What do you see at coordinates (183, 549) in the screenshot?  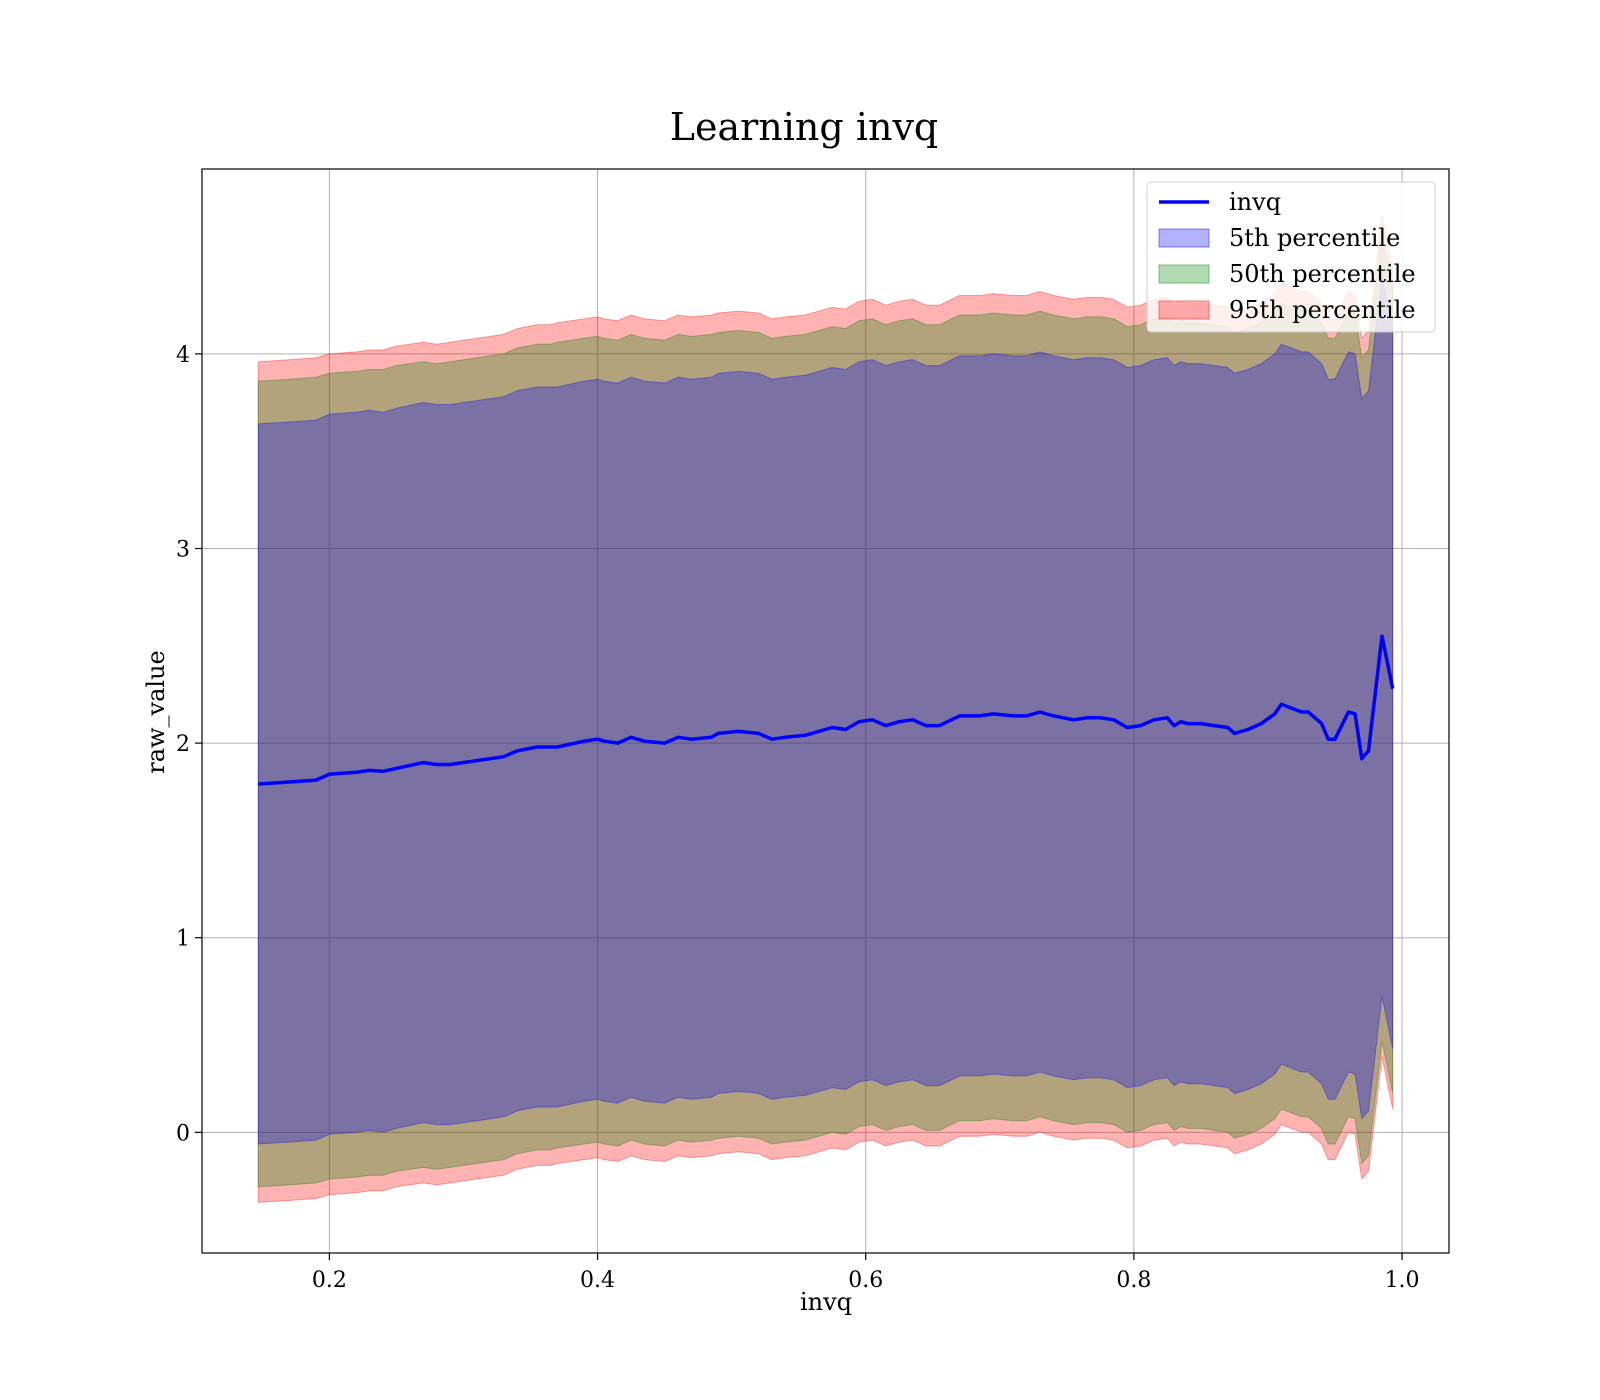 I see `y-tick-label: 3` at bounding box center [183, 549].